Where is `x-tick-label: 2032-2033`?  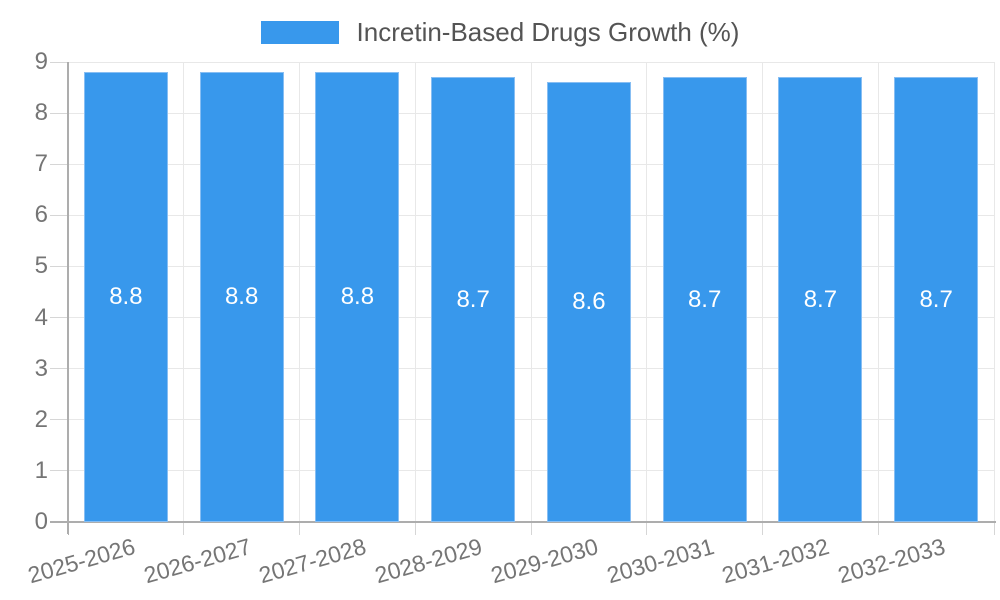 x-tick-label: 2032-2033 is located at coordinates (892, 561).